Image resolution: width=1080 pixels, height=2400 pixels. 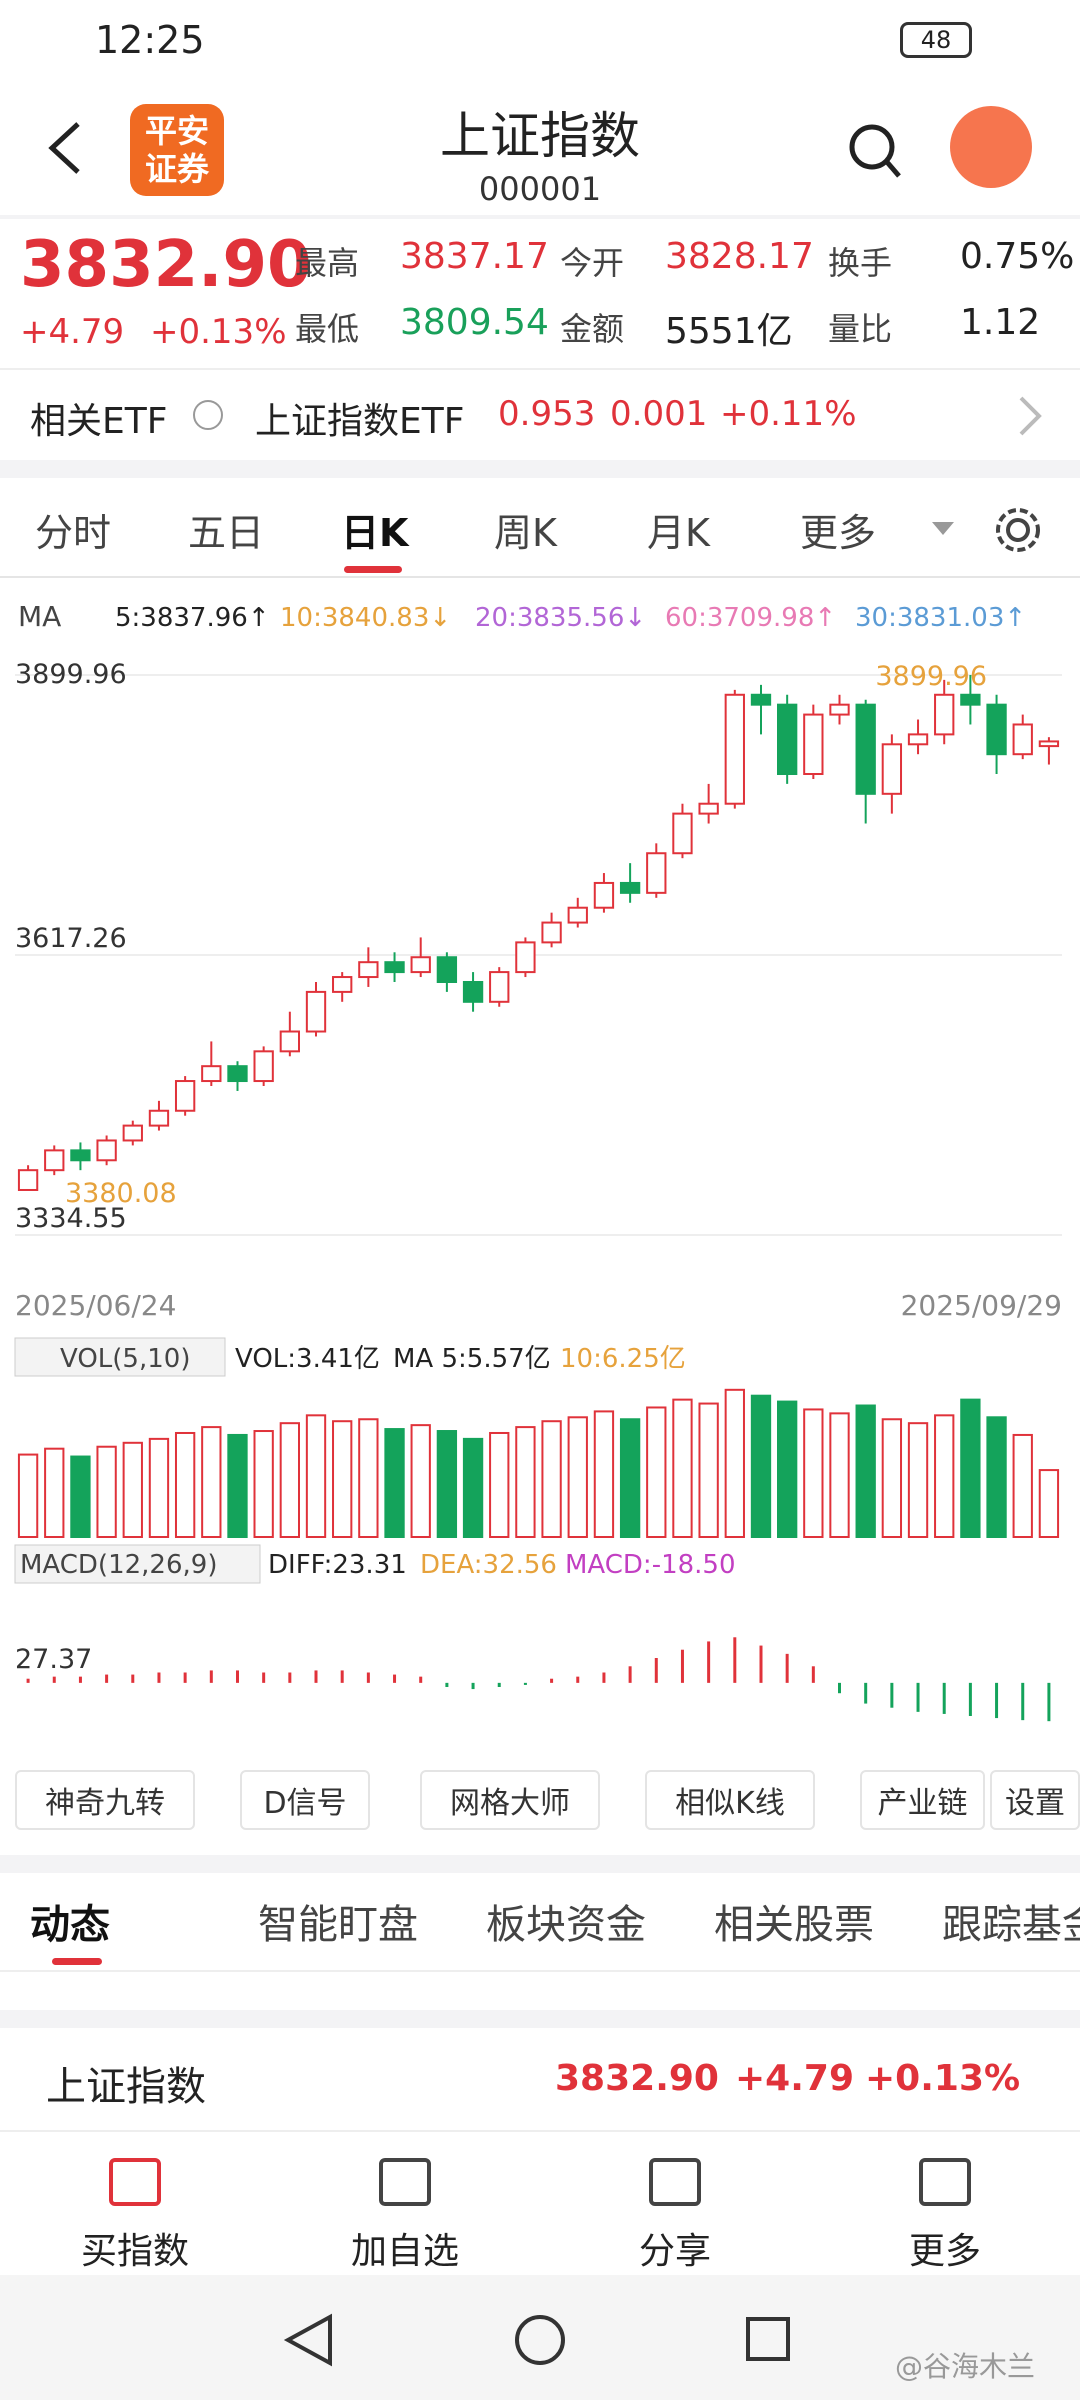 I want to click on back-button, so click(x=65, y=148).